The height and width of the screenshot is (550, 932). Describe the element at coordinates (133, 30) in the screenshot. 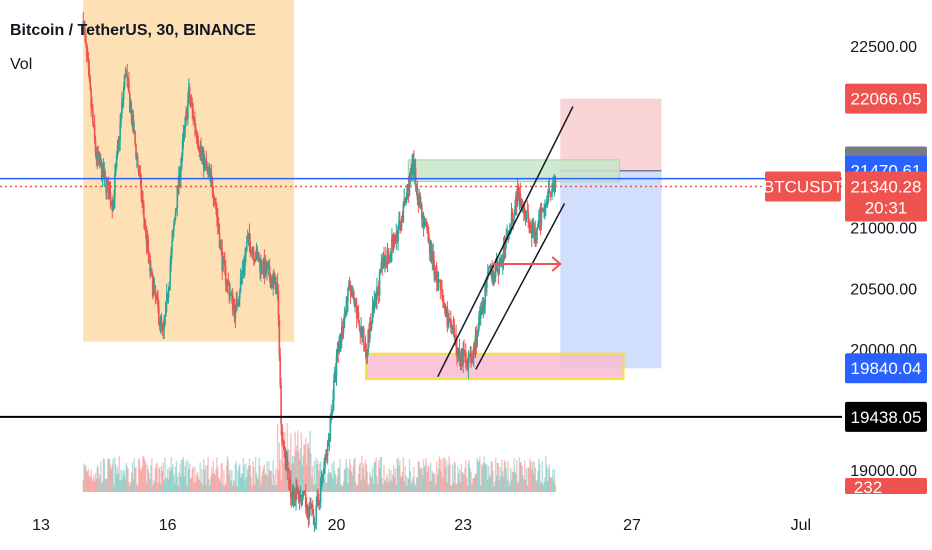

I see `symbol-title: Bitcoin / TetherUS, 30, BINANCE` at that location.